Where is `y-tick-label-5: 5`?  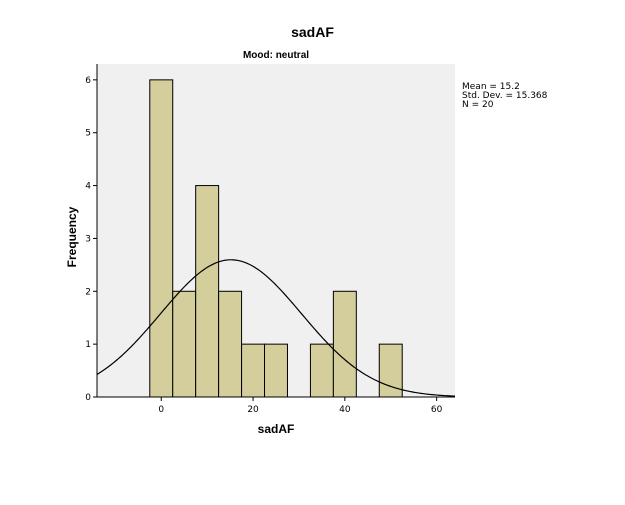 y-tick-label-5: 5 is located at coordinates (88, 134).